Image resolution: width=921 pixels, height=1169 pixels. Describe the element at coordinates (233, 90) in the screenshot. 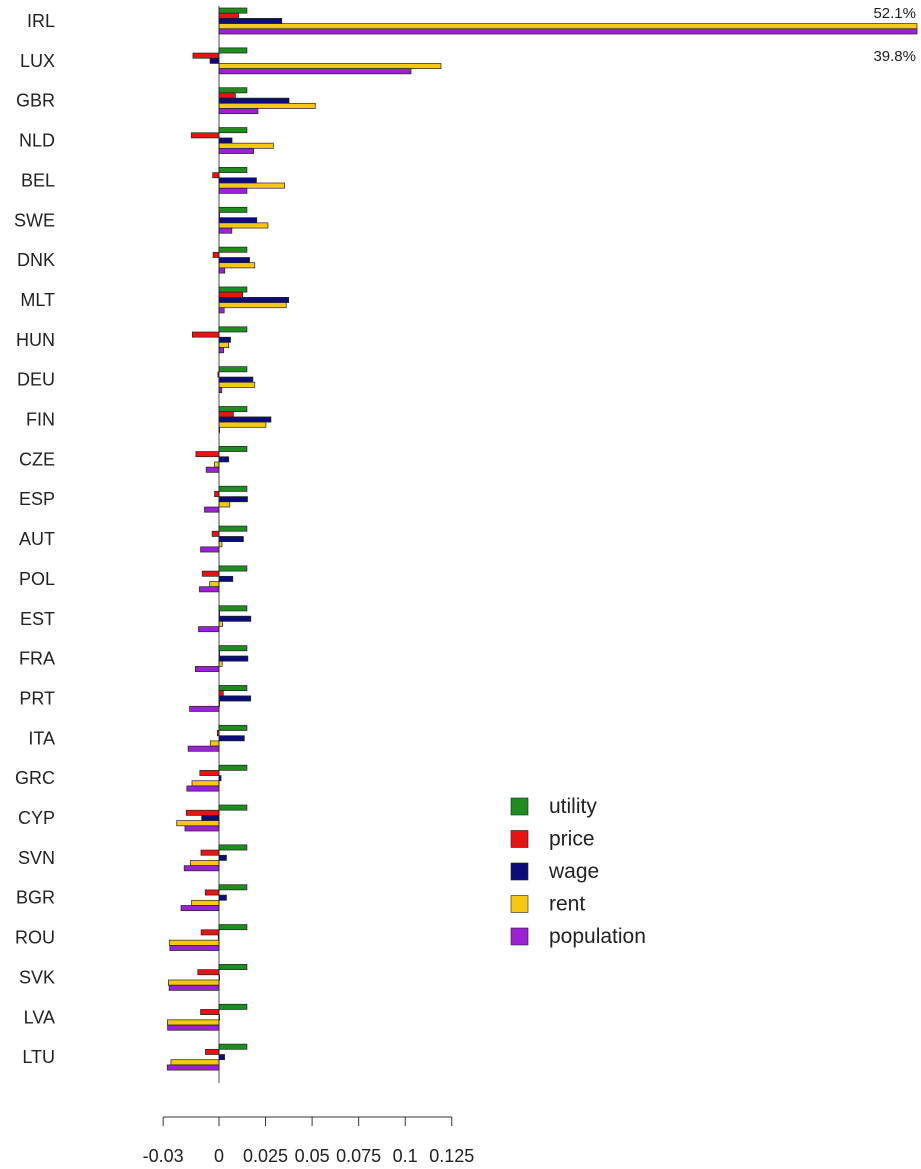

I see `bar-gbr-utility` at that location.